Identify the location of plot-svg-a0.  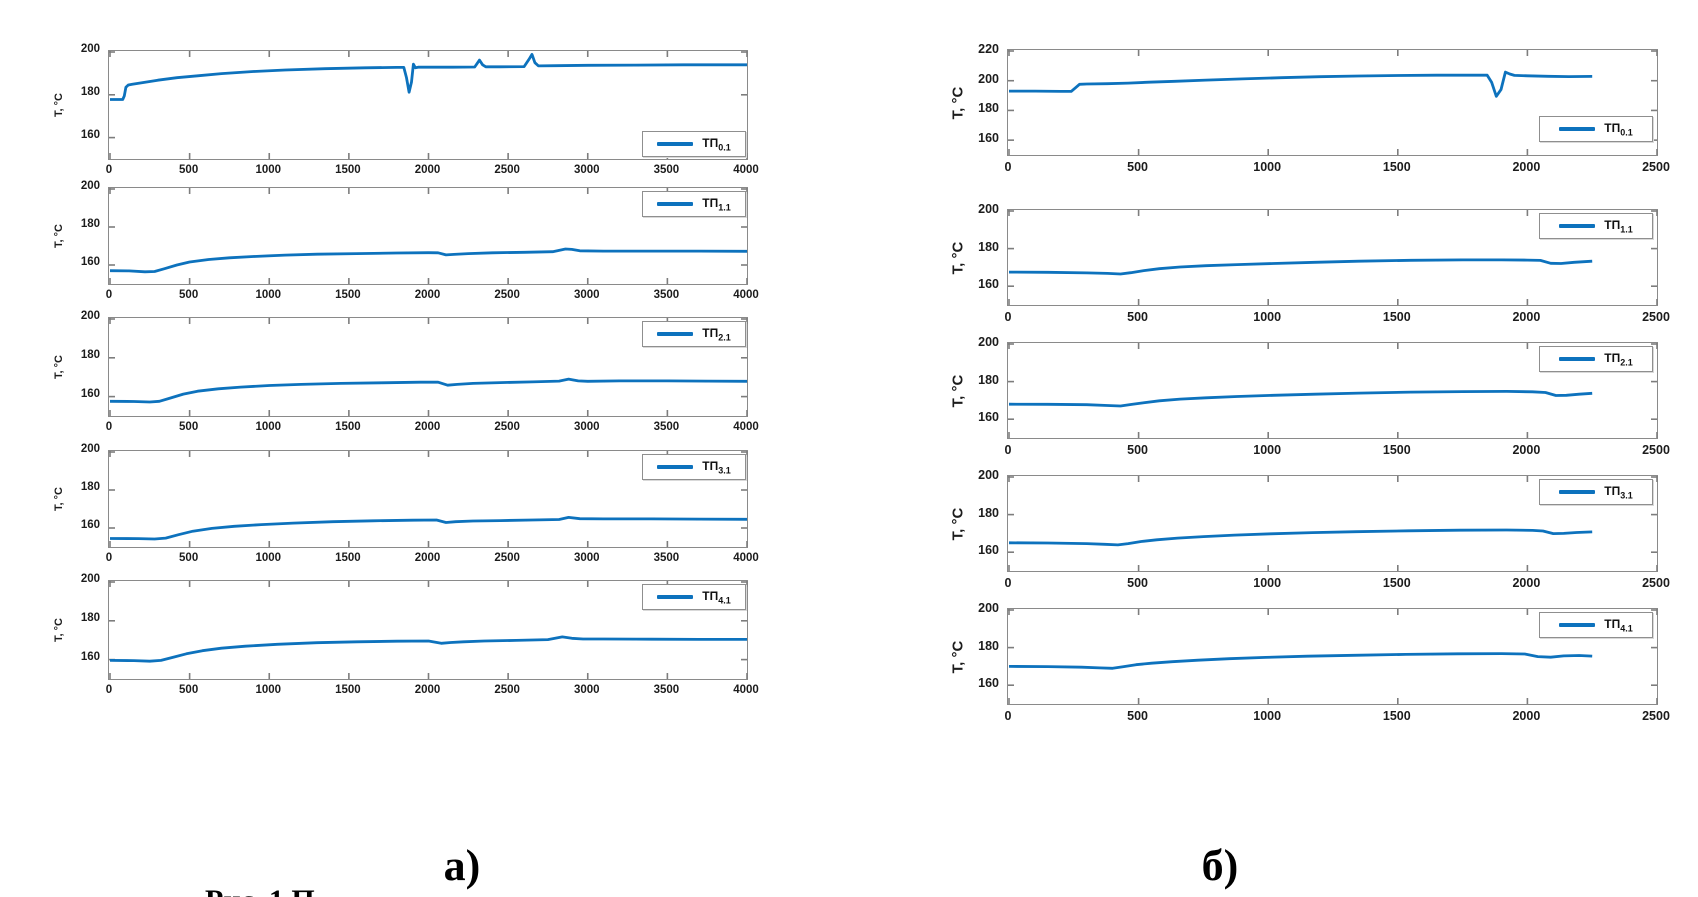
(428, 105).